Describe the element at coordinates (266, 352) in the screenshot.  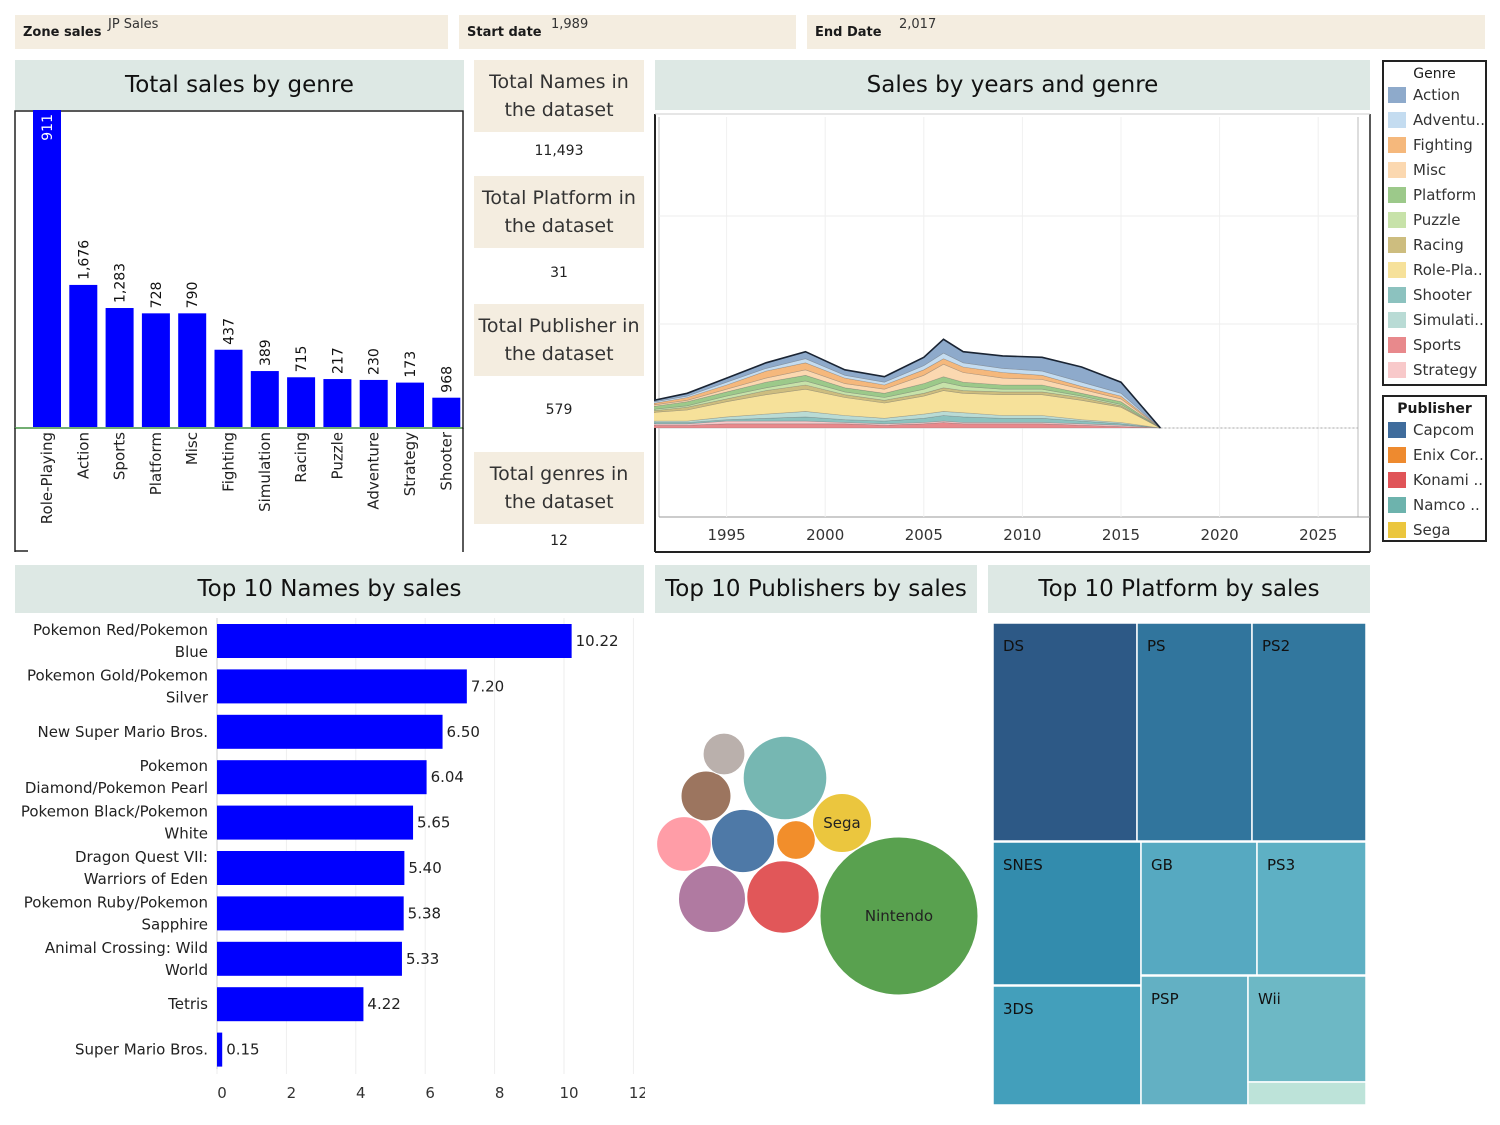
I see `genre-bar-label: 389` at that location.